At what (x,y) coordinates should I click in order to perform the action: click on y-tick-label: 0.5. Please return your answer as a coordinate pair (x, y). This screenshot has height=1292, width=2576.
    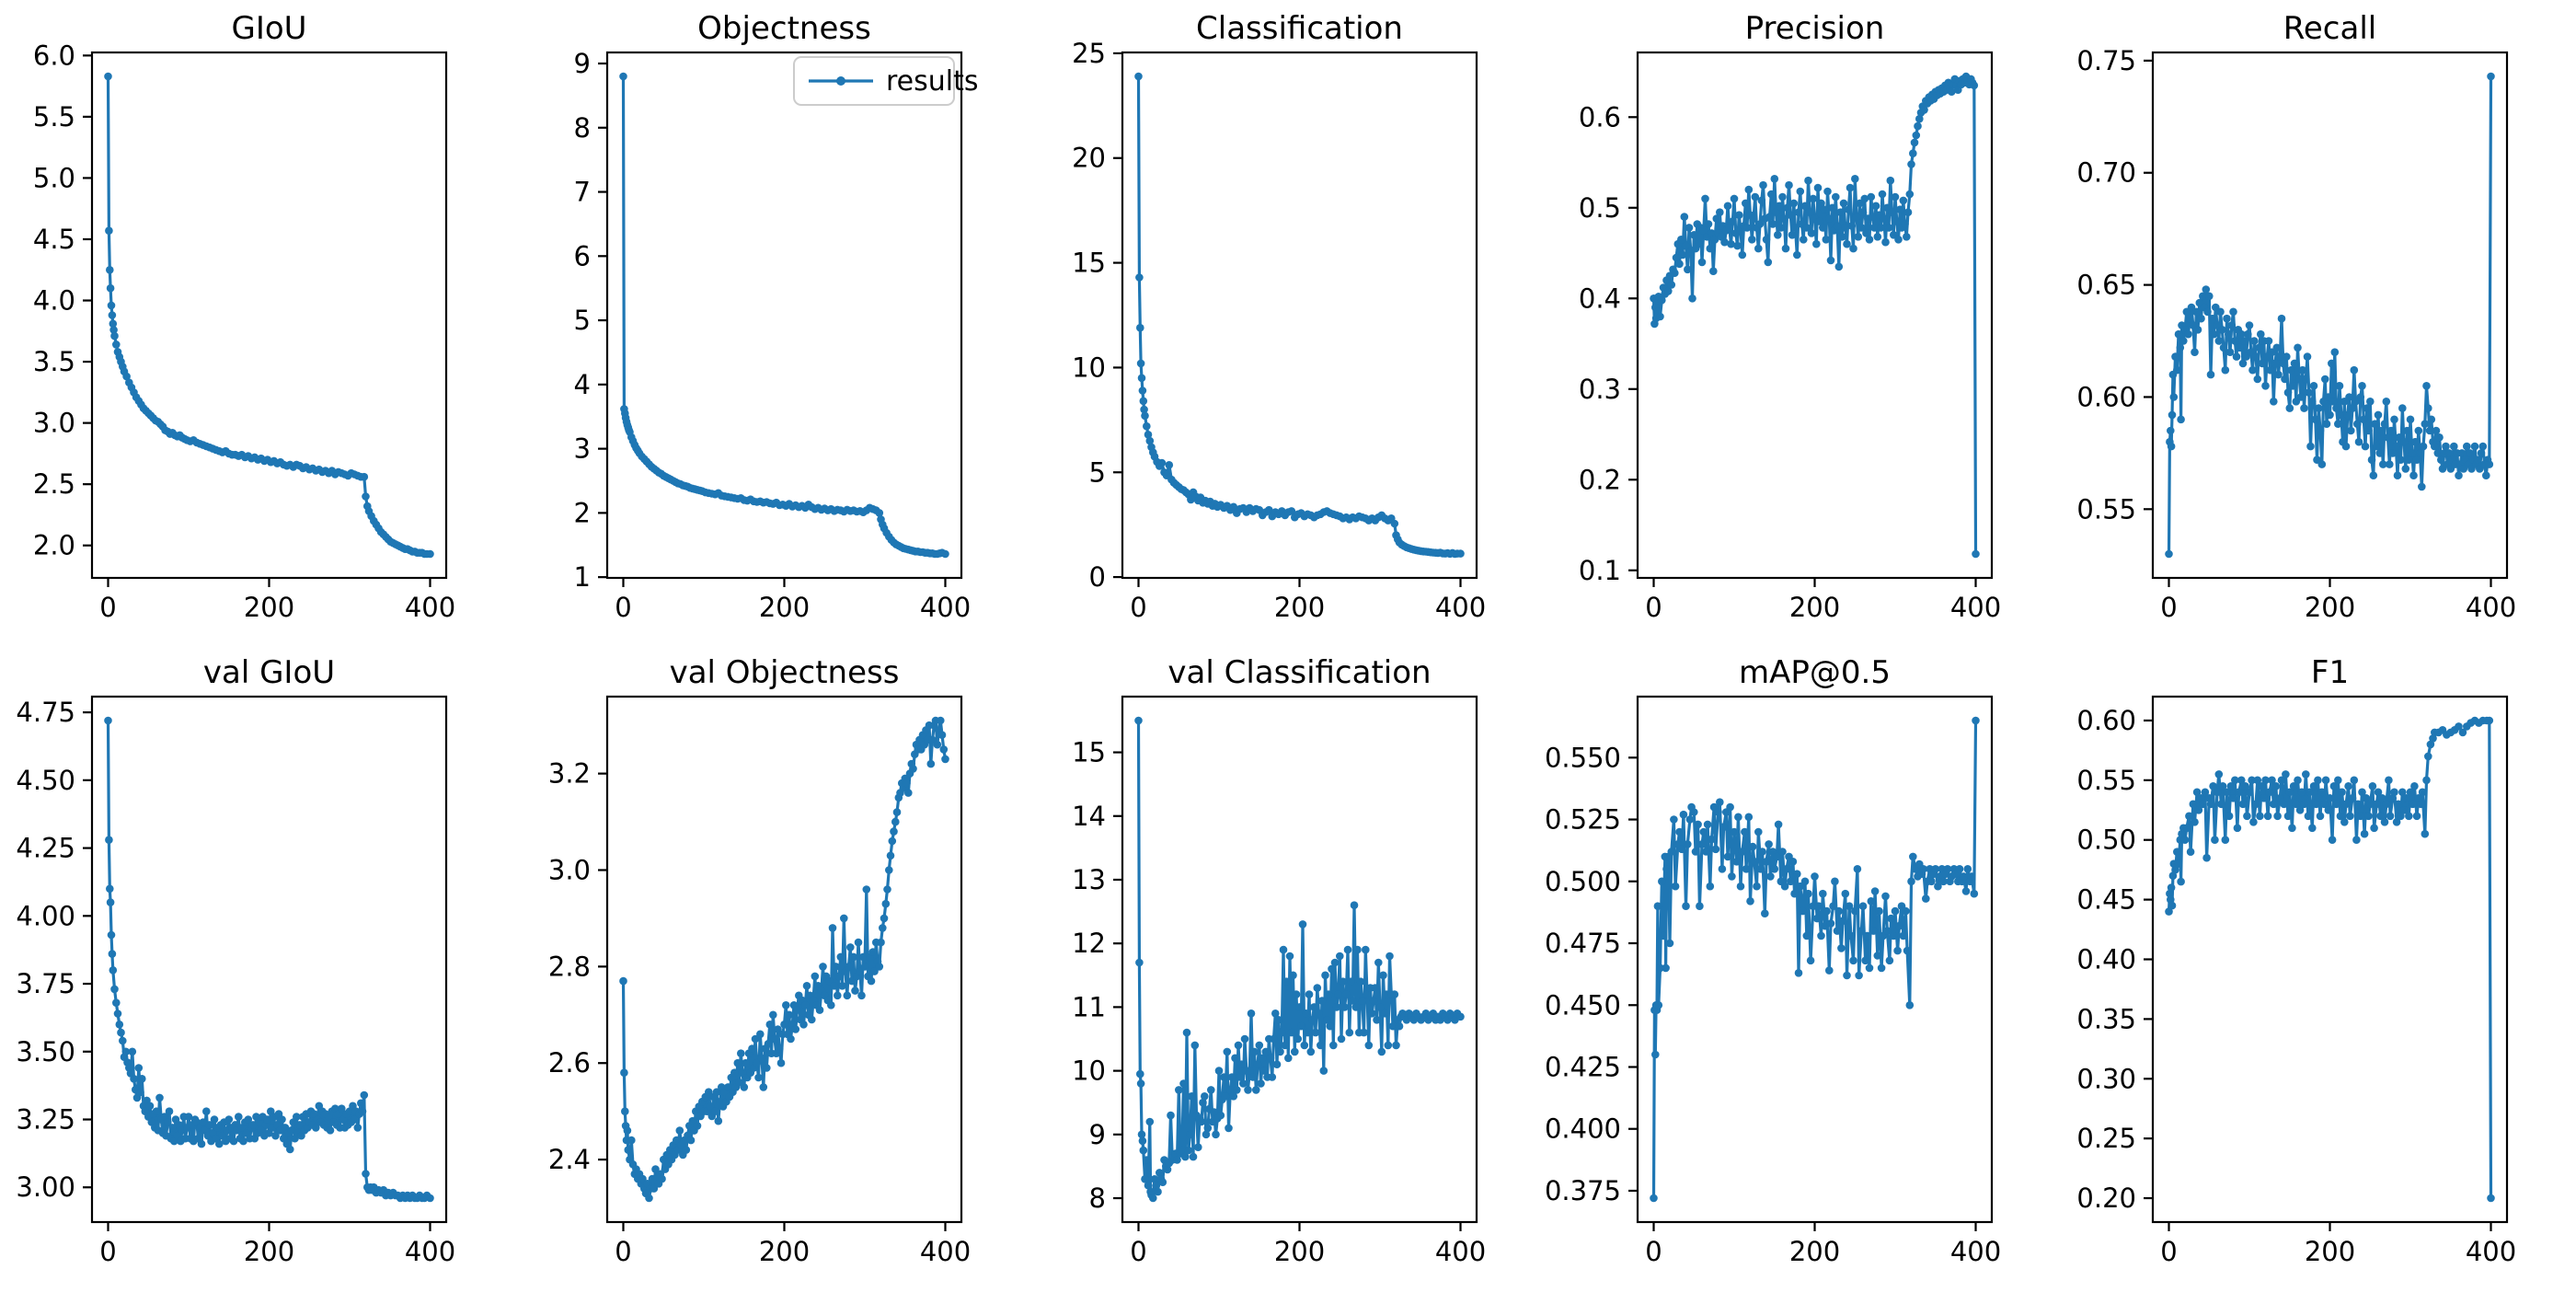
    Looking at the image, I should click on (1600, 208).